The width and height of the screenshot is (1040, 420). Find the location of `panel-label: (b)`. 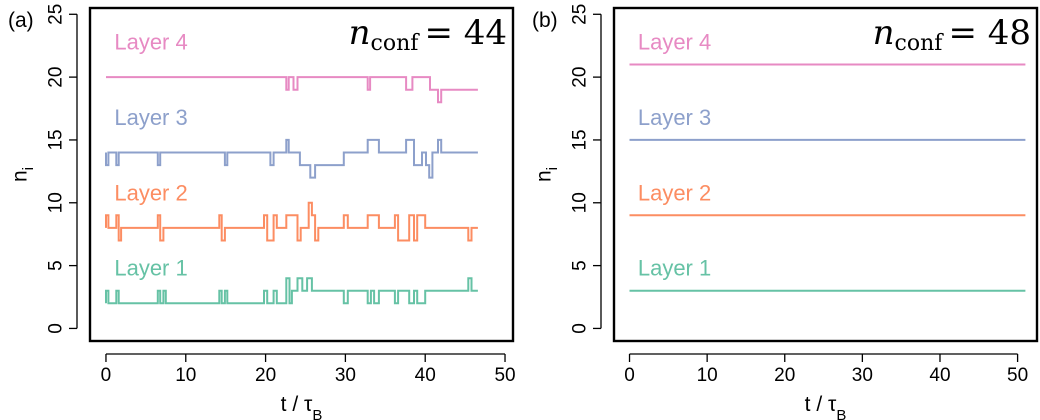

panel-label: (b) is located at coordinates (545, 20).